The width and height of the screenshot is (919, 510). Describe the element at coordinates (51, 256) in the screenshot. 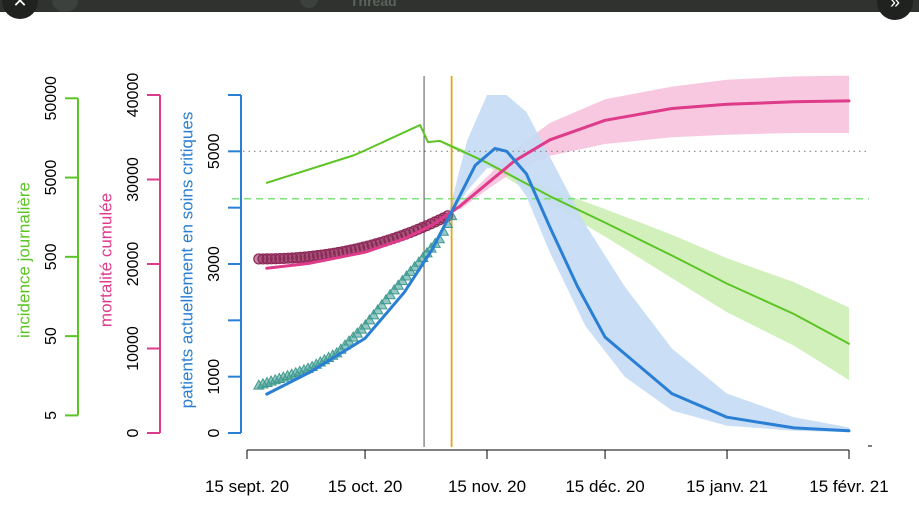

I see `incidence-tick-label: 500` at that location.